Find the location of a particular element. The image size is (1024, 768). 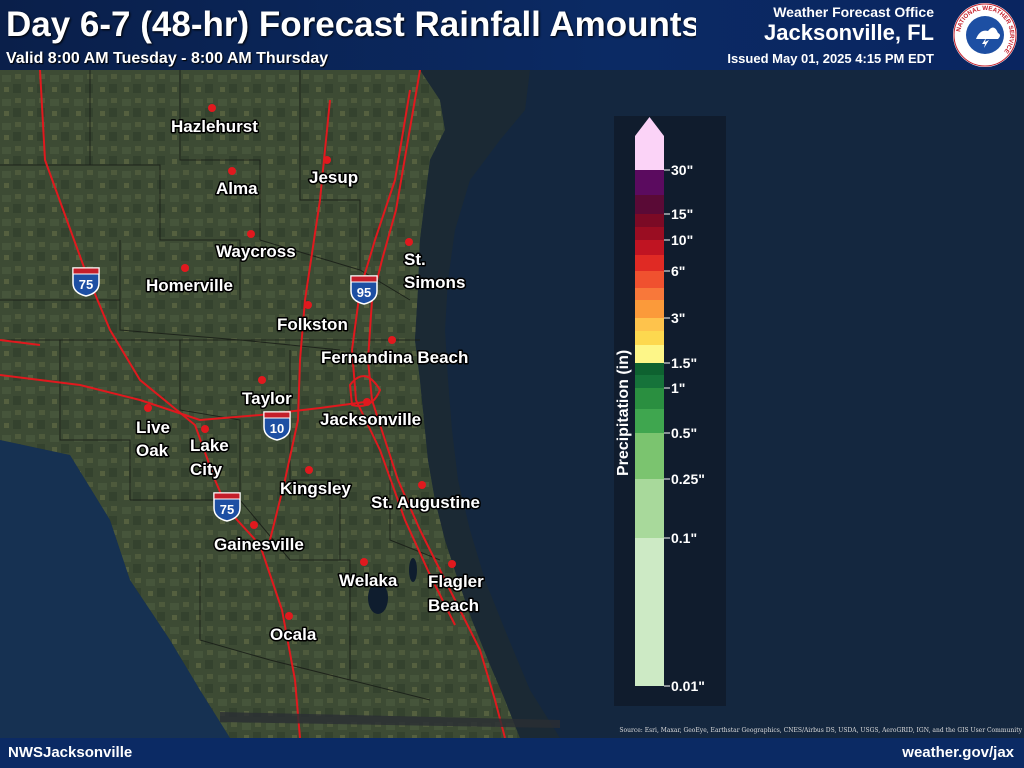

haze-band is located at coordinates (390, 720).